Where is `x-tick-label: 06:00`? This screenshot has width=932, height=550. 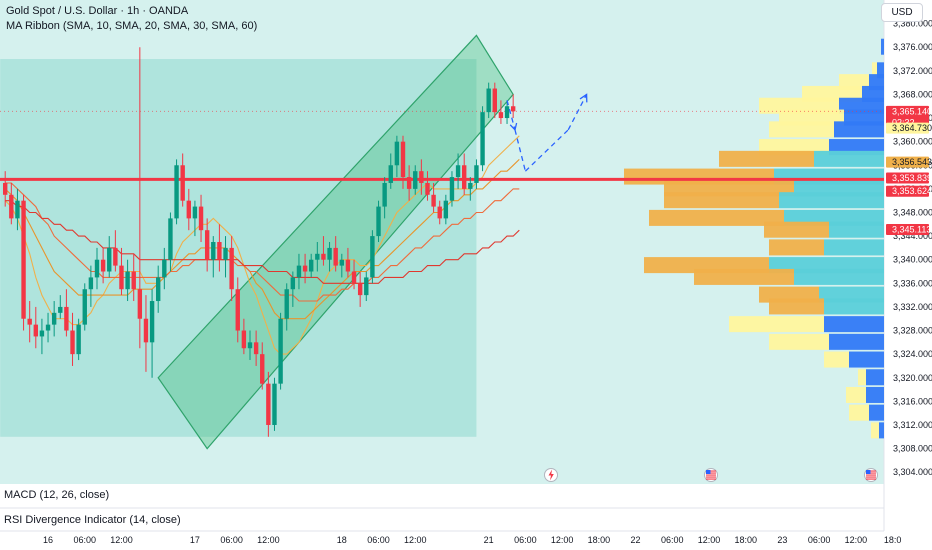
x-tick-label: 06:00 is located at coordinates (819, 540).